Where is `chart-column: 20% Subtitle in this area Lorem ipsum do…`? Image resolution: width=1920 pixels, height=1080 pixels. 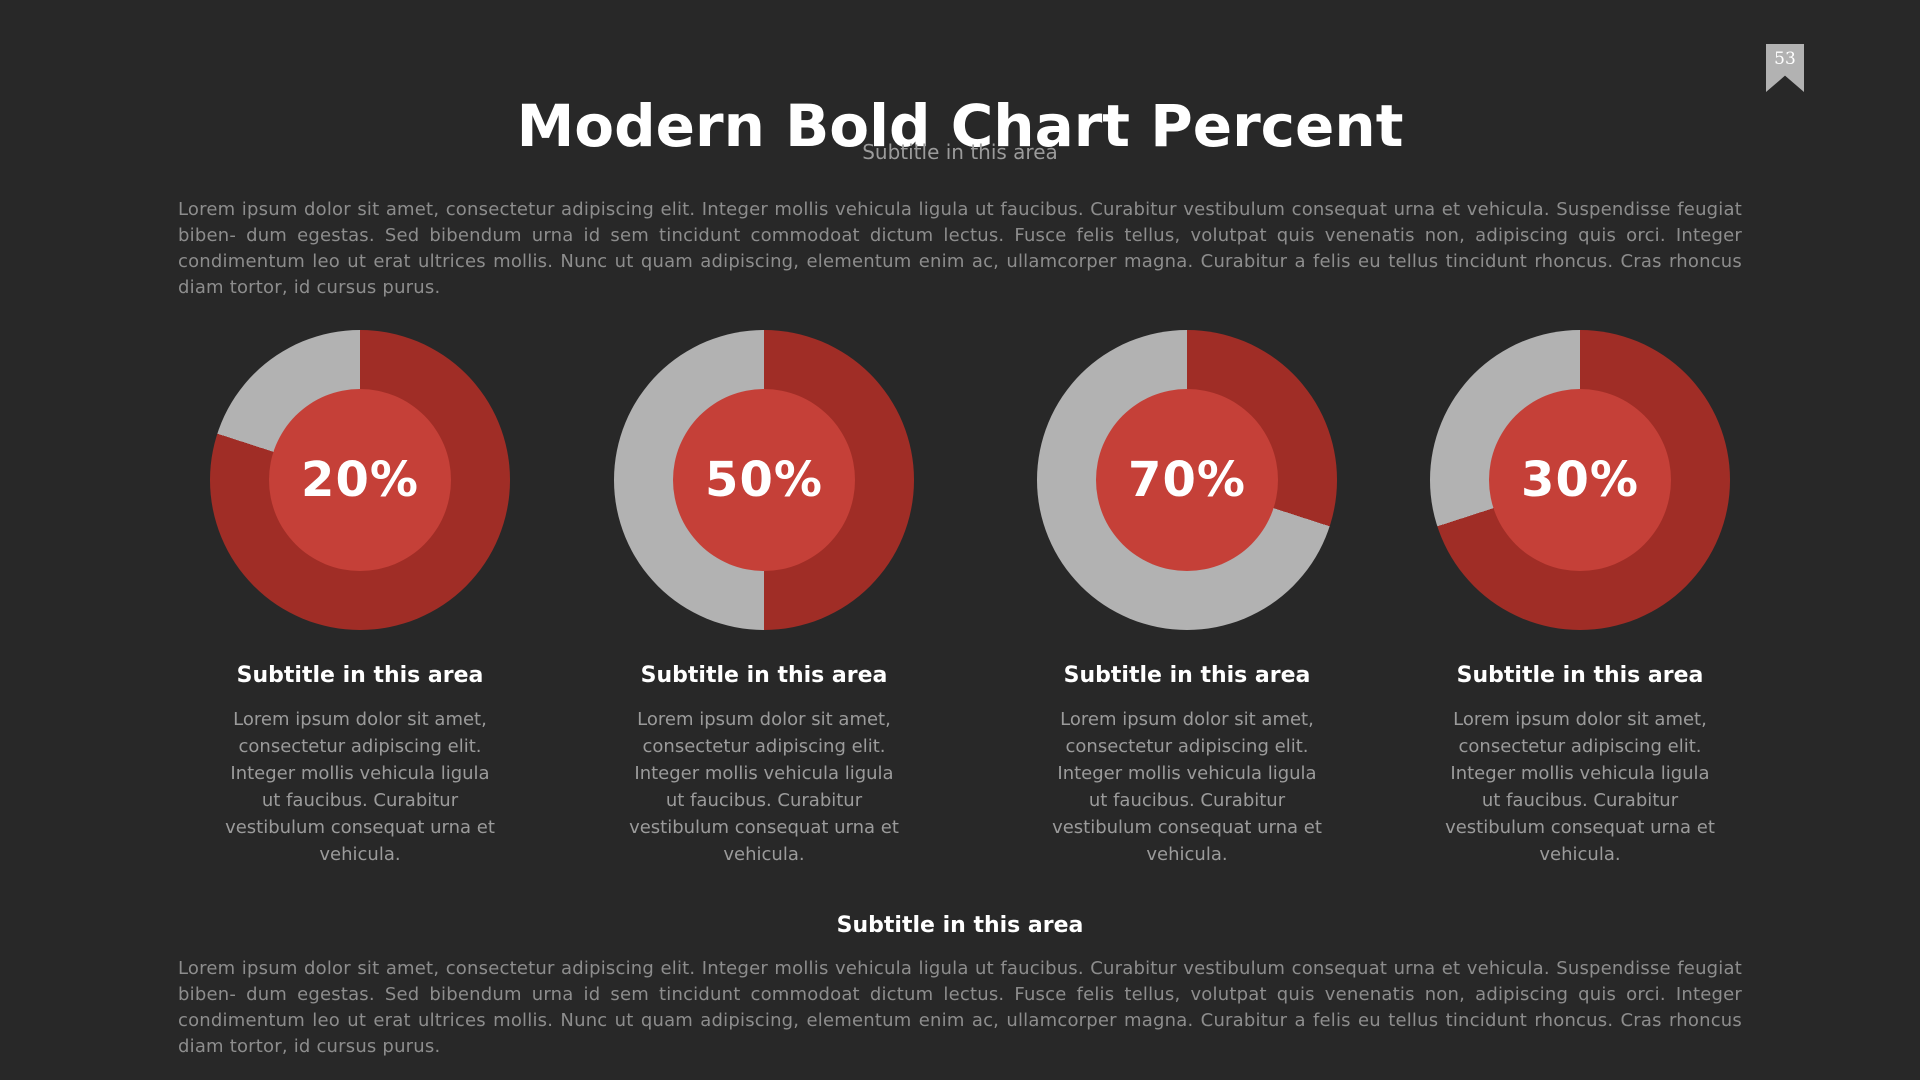 chart-column: 20% Subtitle in this area Lorem ipsum do… is located at coordinates (360, 599).